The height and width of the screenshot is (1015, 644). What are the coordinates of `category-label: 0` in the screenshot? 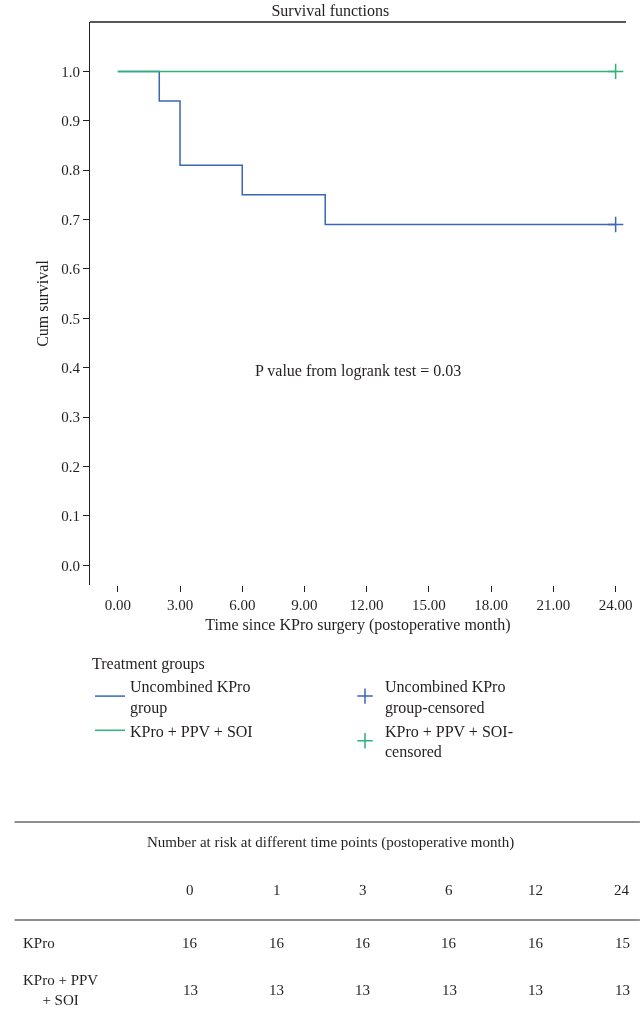 It's located at (190, 890).